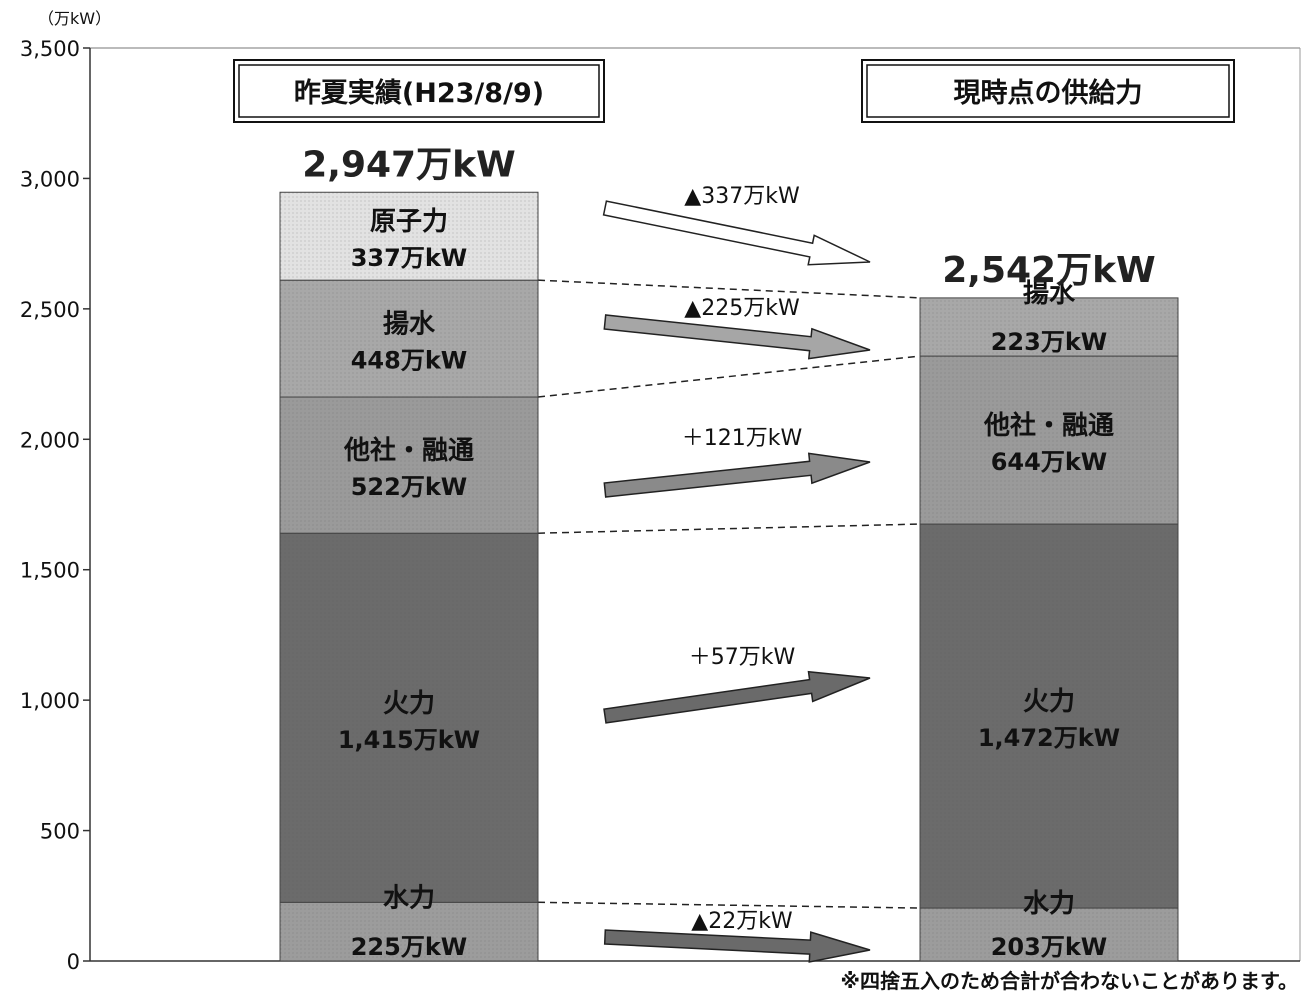 Image resolution: width=1304 pixels, height=993 pixels. Describe the element at coordinates (74, 18) in the screenshot. I see `y-unit-label: （万kW）` at that location.